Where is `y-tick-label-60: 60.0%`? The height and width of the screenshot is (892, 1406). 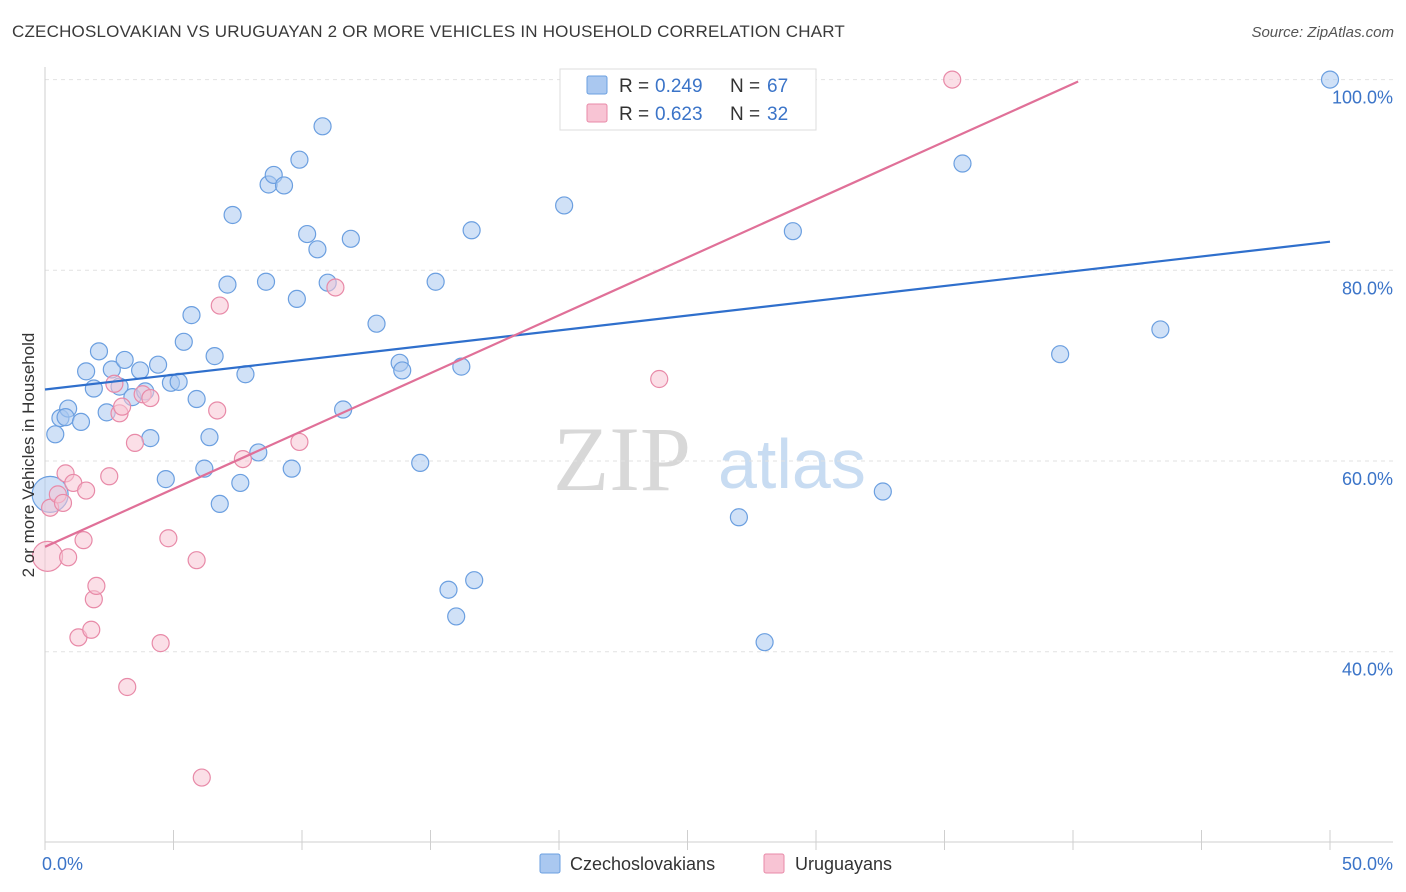 y-tick-label-60: 60.0% is located at coordinates (1367, 479).